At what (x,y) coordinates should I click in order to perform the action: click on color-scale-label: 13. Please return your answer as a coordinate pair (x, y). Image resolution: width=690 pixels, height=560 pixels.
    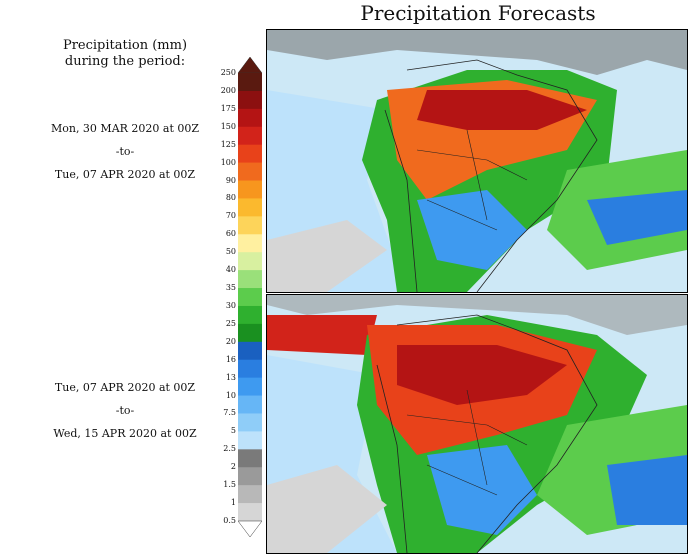
    Looking at the image, I should click on (230, 377).